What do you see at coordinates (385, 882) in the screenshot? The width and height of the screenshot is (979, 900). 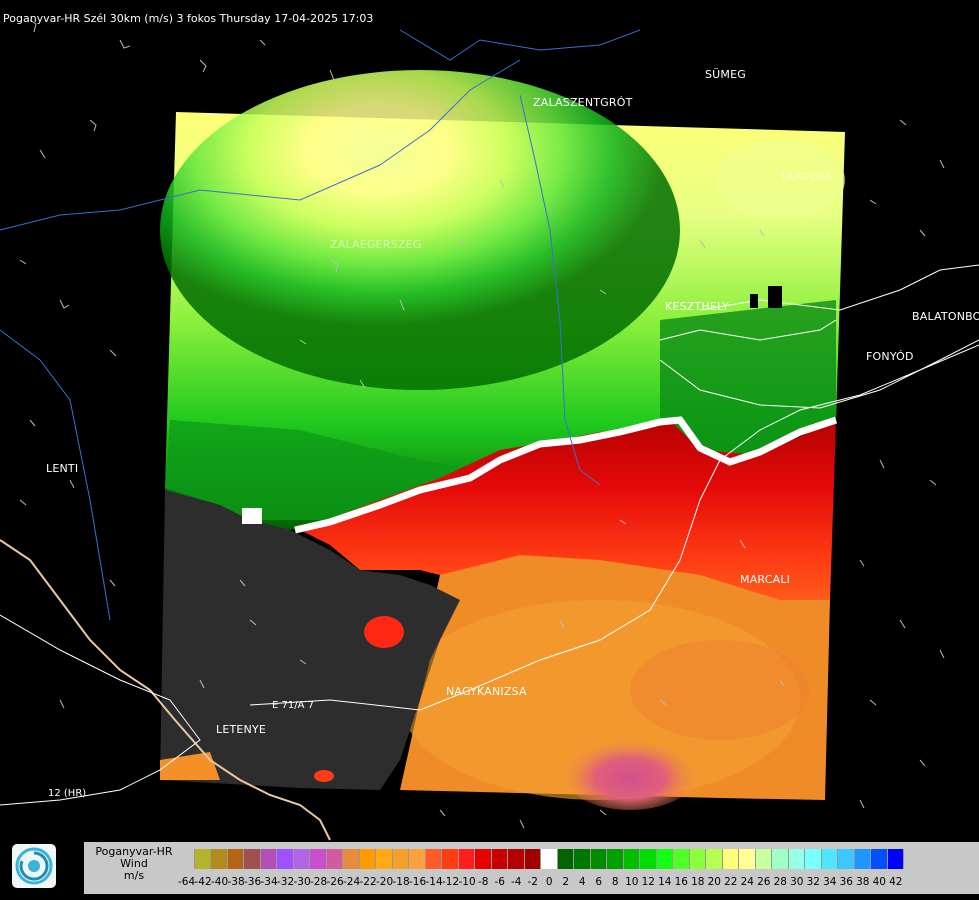 I see `legend-tick-label: -20` at bounding box center [385, 882].